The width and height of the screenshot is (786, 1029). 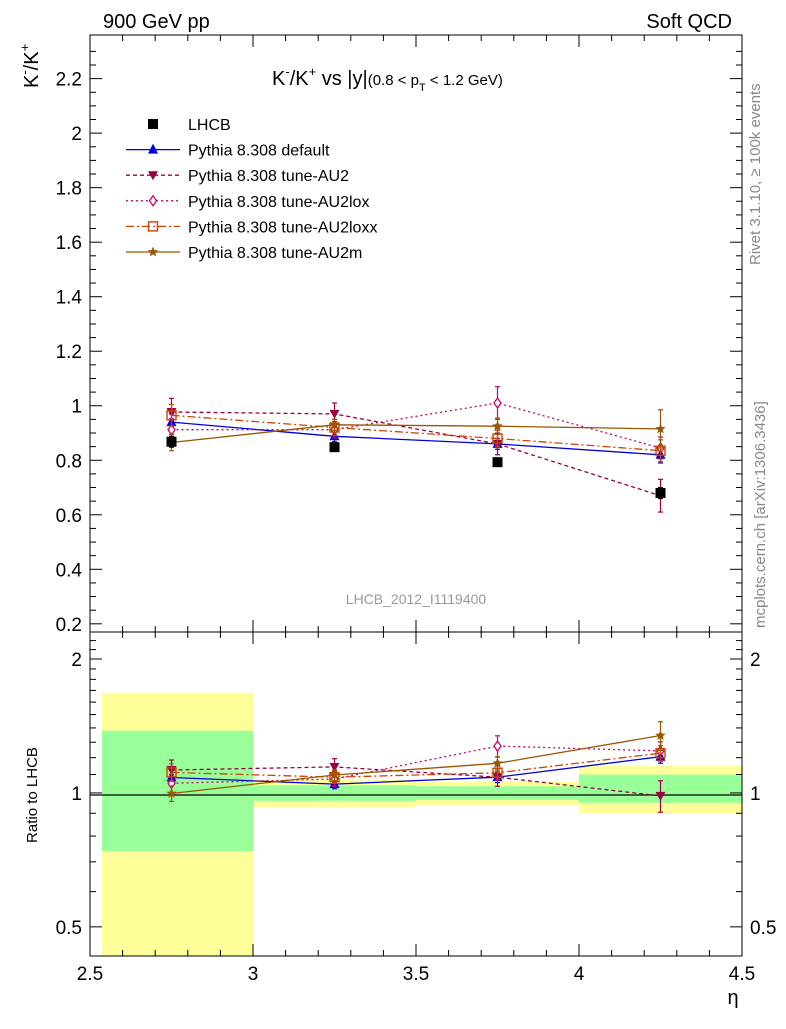 What do you see at coordinates (259, 151) in the screenshot?
I see `legend-label-1: Pythia 8.308 default` at bounding box center [259, 151].